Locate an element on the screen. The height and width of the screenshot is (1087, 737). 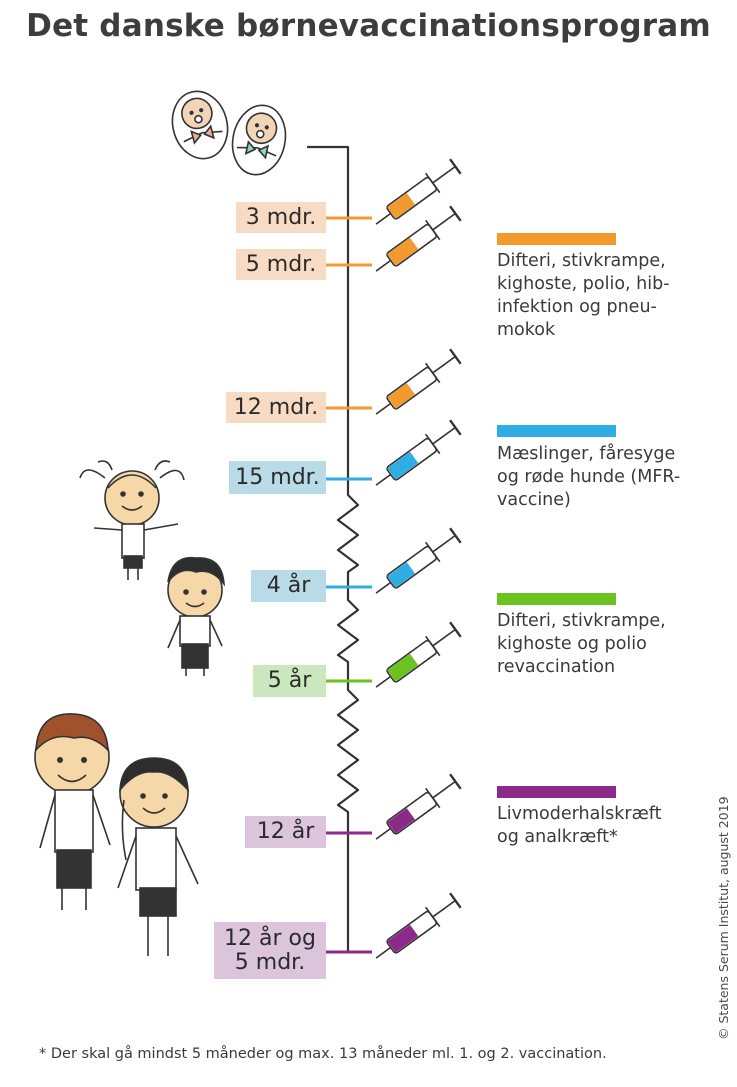
age-label: 4 år is located at coordinates (288, 586).